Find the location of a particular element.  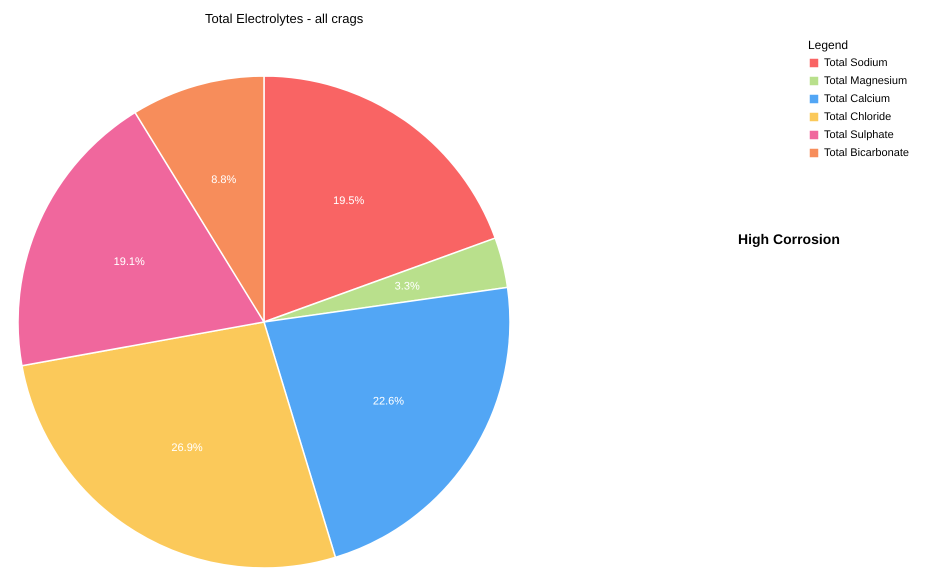

legend-label: Total Sodium is located at coordinates (856, 63).